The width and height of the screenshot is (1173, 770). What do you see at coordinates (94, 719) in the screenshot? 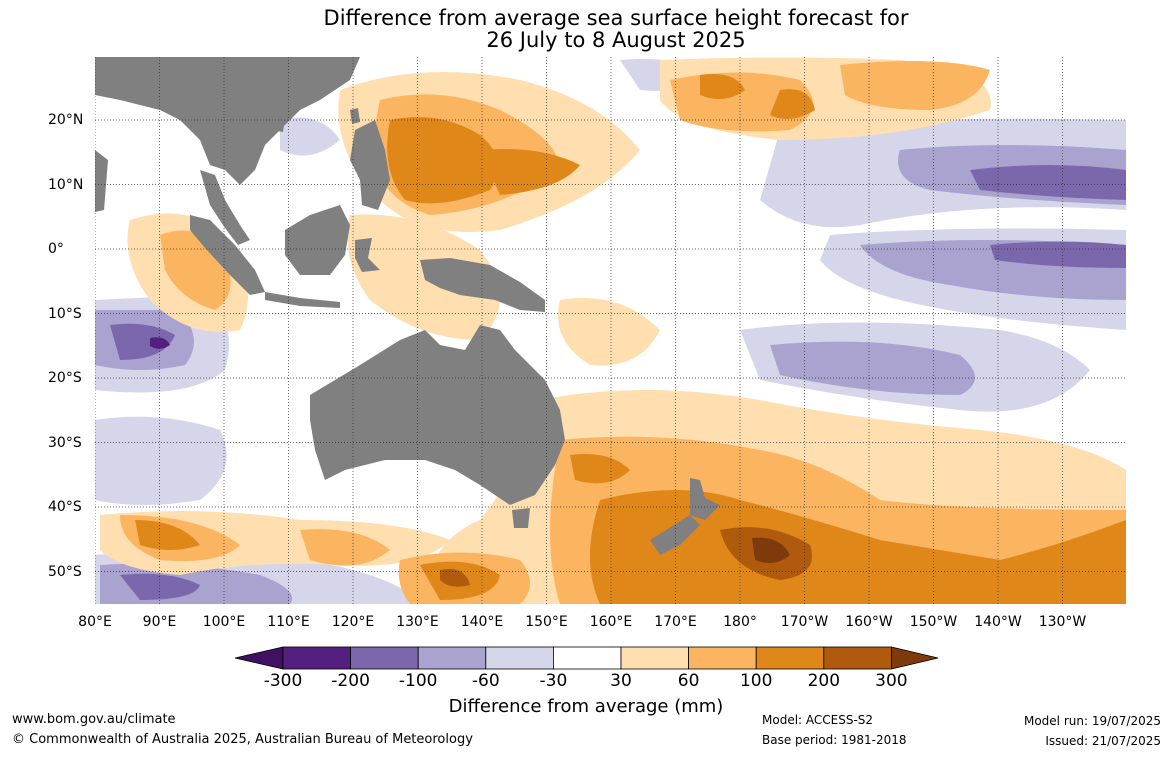
I see `website-link: www.bom.gov.au/climate` at bounding box center [94, 719].